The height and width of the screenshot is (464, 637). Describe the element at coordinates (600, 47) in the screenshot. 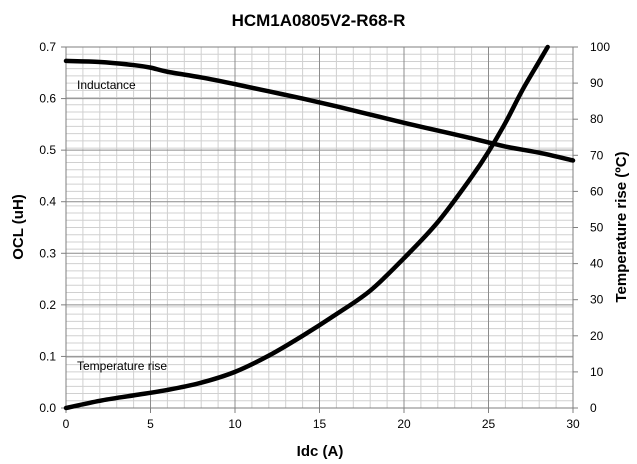

I see `y2-tick-label: 100` at that location.